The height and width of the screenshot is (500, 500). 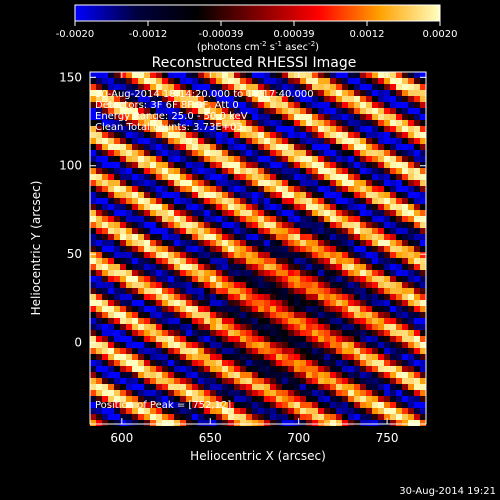 What do you see at coordinates (148, 34) in the screenshot?
I see `colorbar-tick-label: -0.0012` at bounding box center [148, 34].